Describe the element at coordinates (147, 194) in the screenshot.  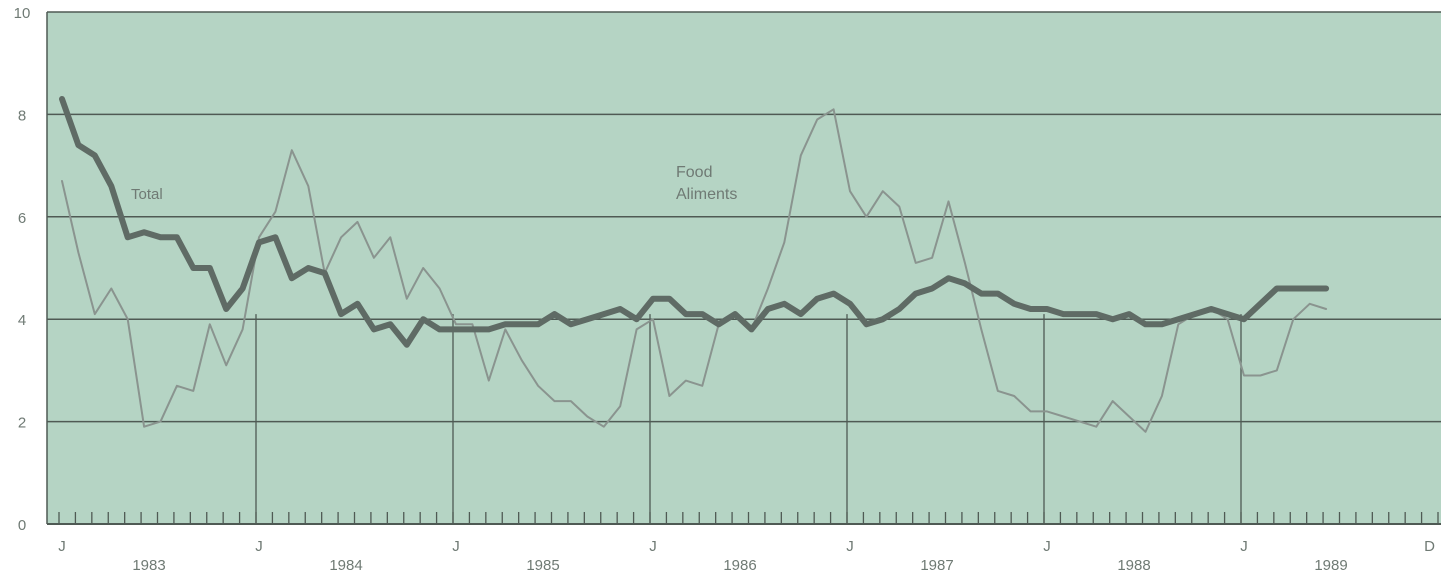
I see `total-annotation: Total` at that location.